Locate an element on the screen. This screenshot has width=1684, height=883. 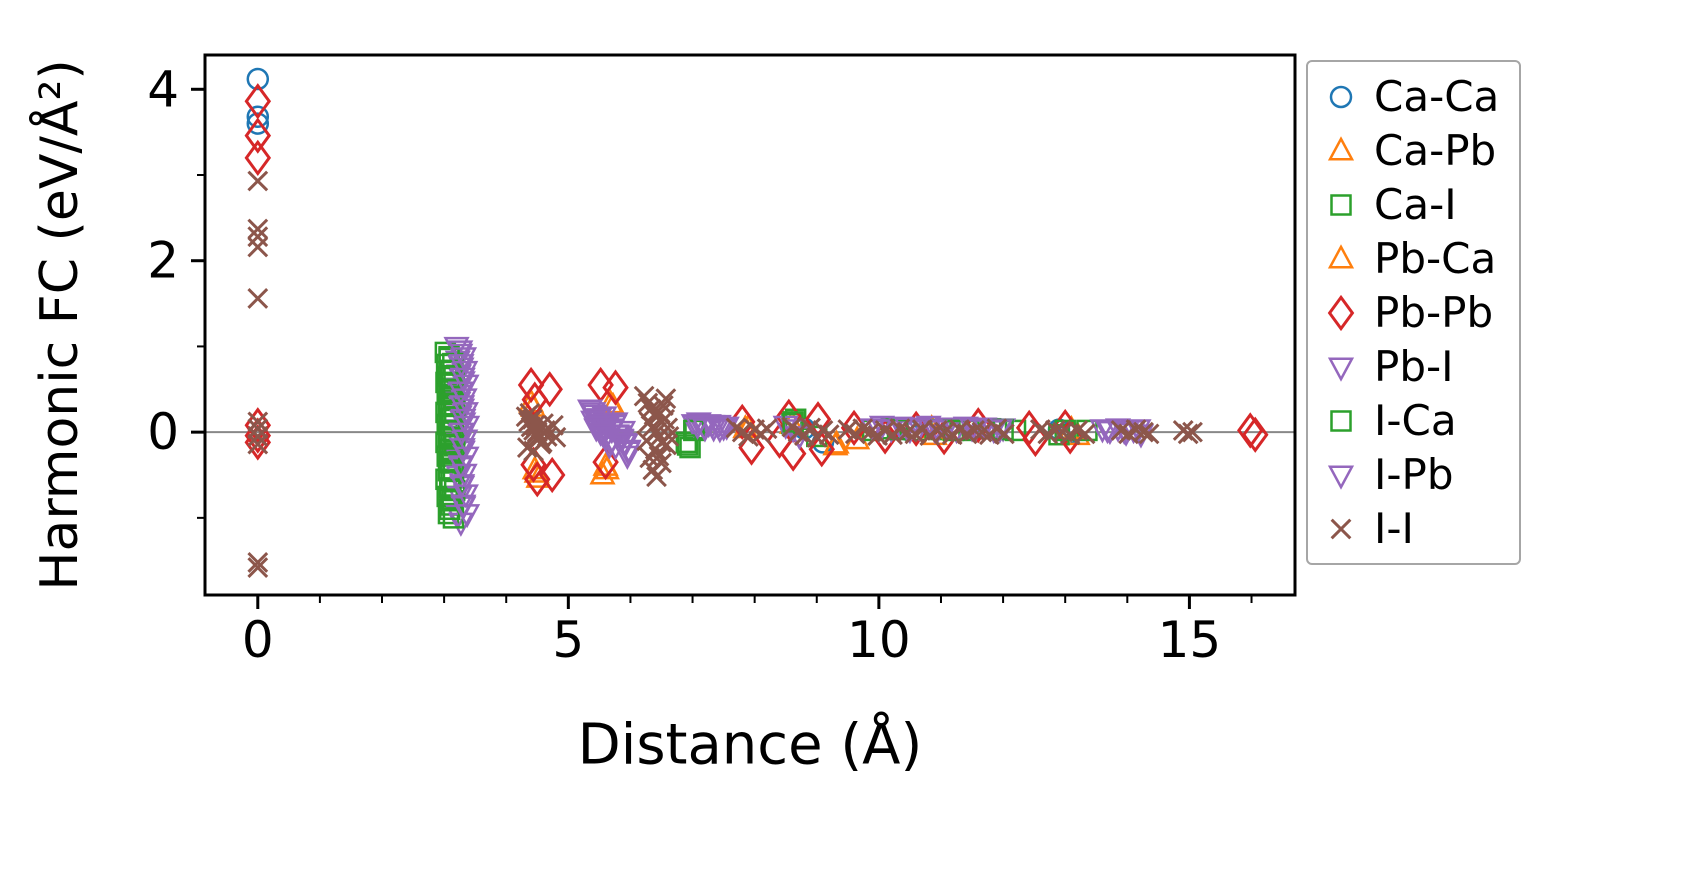
legend-item-Ca-Ca: Ca-Ca is located at coordinates (1408, 96).